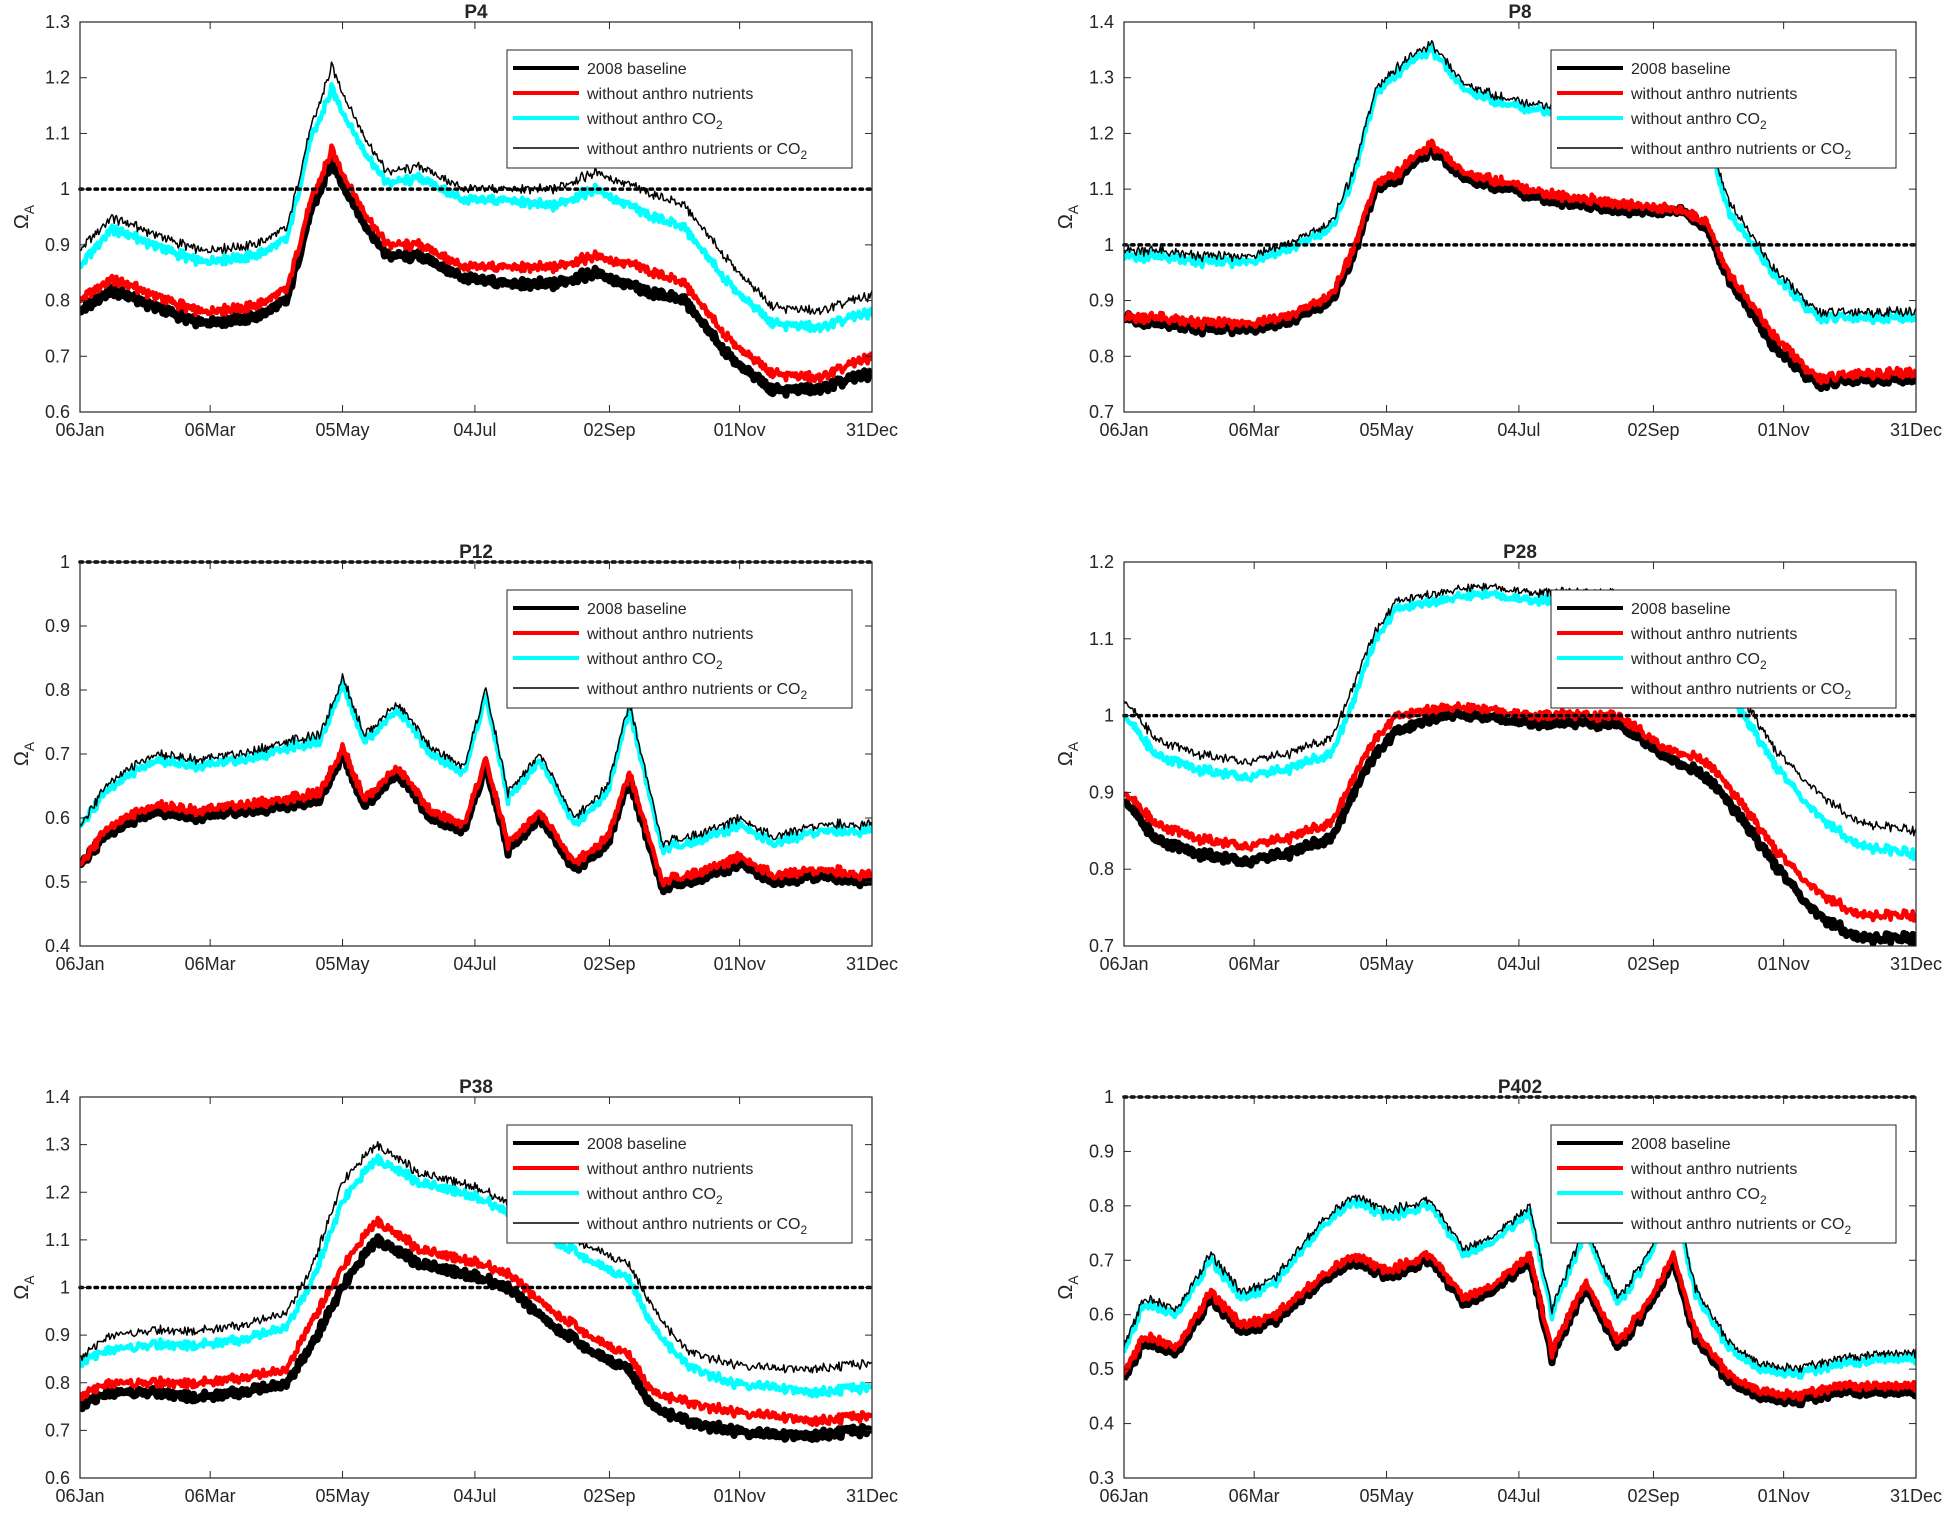 Image resolution: width=1950 pixels, height=1522 pixels. Describe the element at coordinates (476, 12) in the screenshot. I see `panel-title: P4` at that location.